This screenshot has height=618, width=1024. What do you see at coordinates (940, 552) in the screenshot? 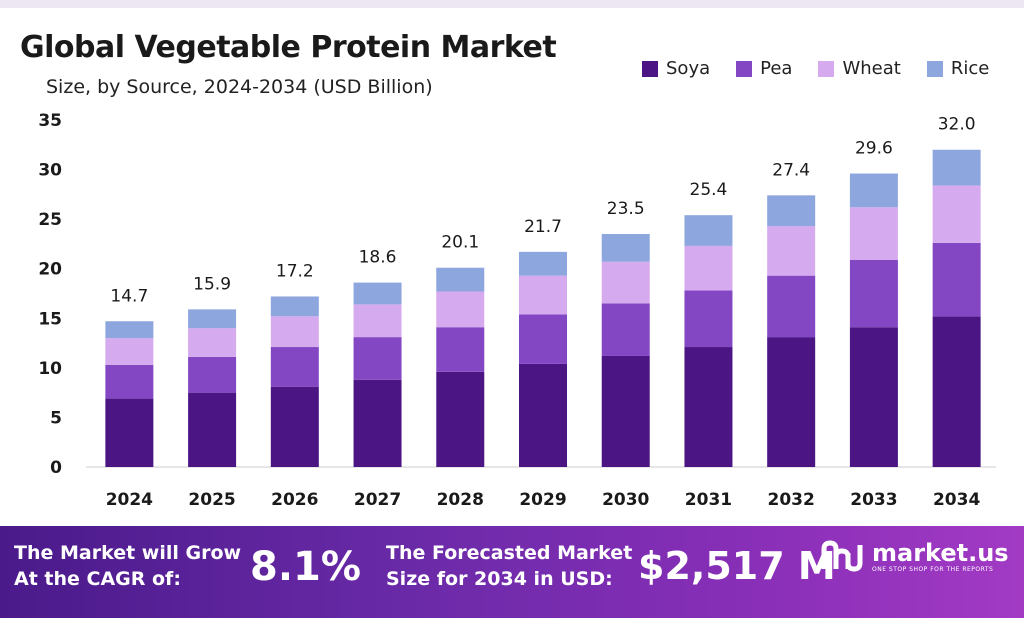
I see `brand-name: market.us` at bounding box center [940, 552].